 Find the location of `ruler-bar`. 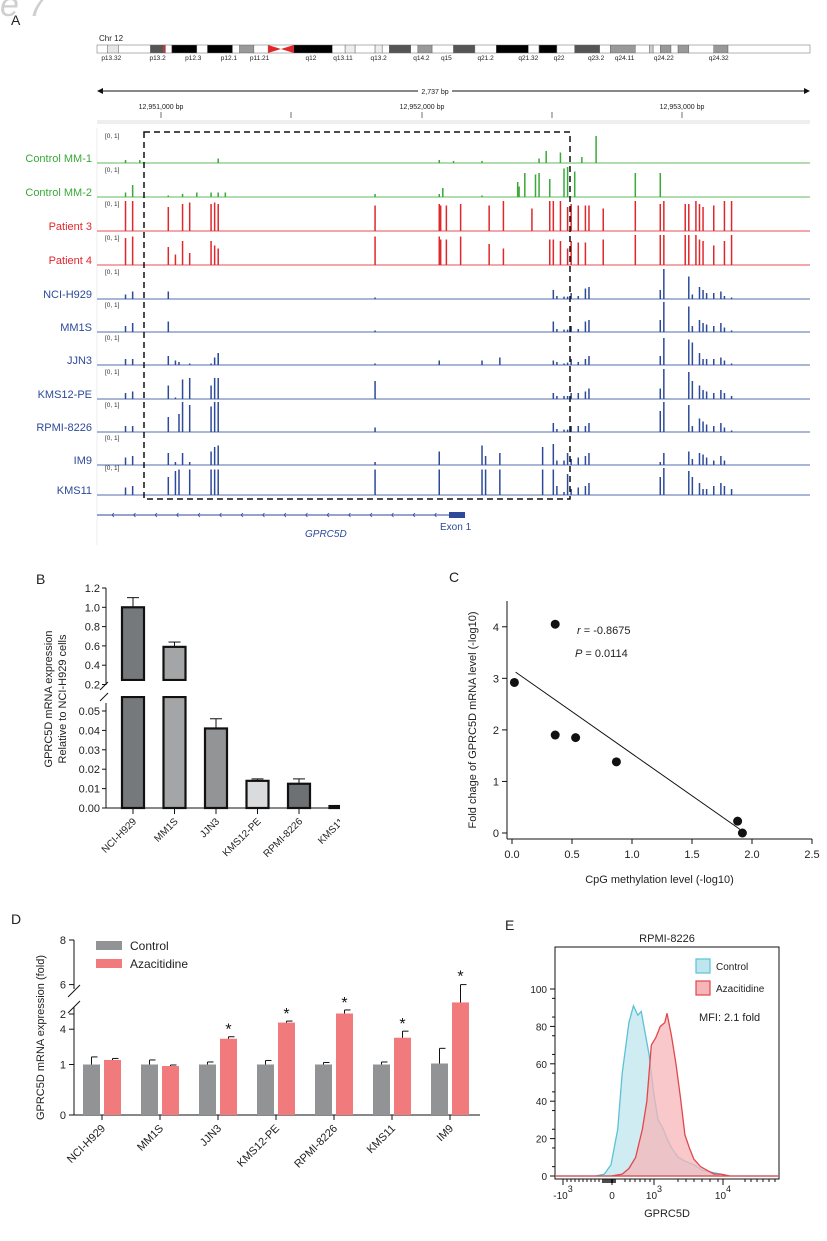

ruler-bar is located at coordinates (453, 122).